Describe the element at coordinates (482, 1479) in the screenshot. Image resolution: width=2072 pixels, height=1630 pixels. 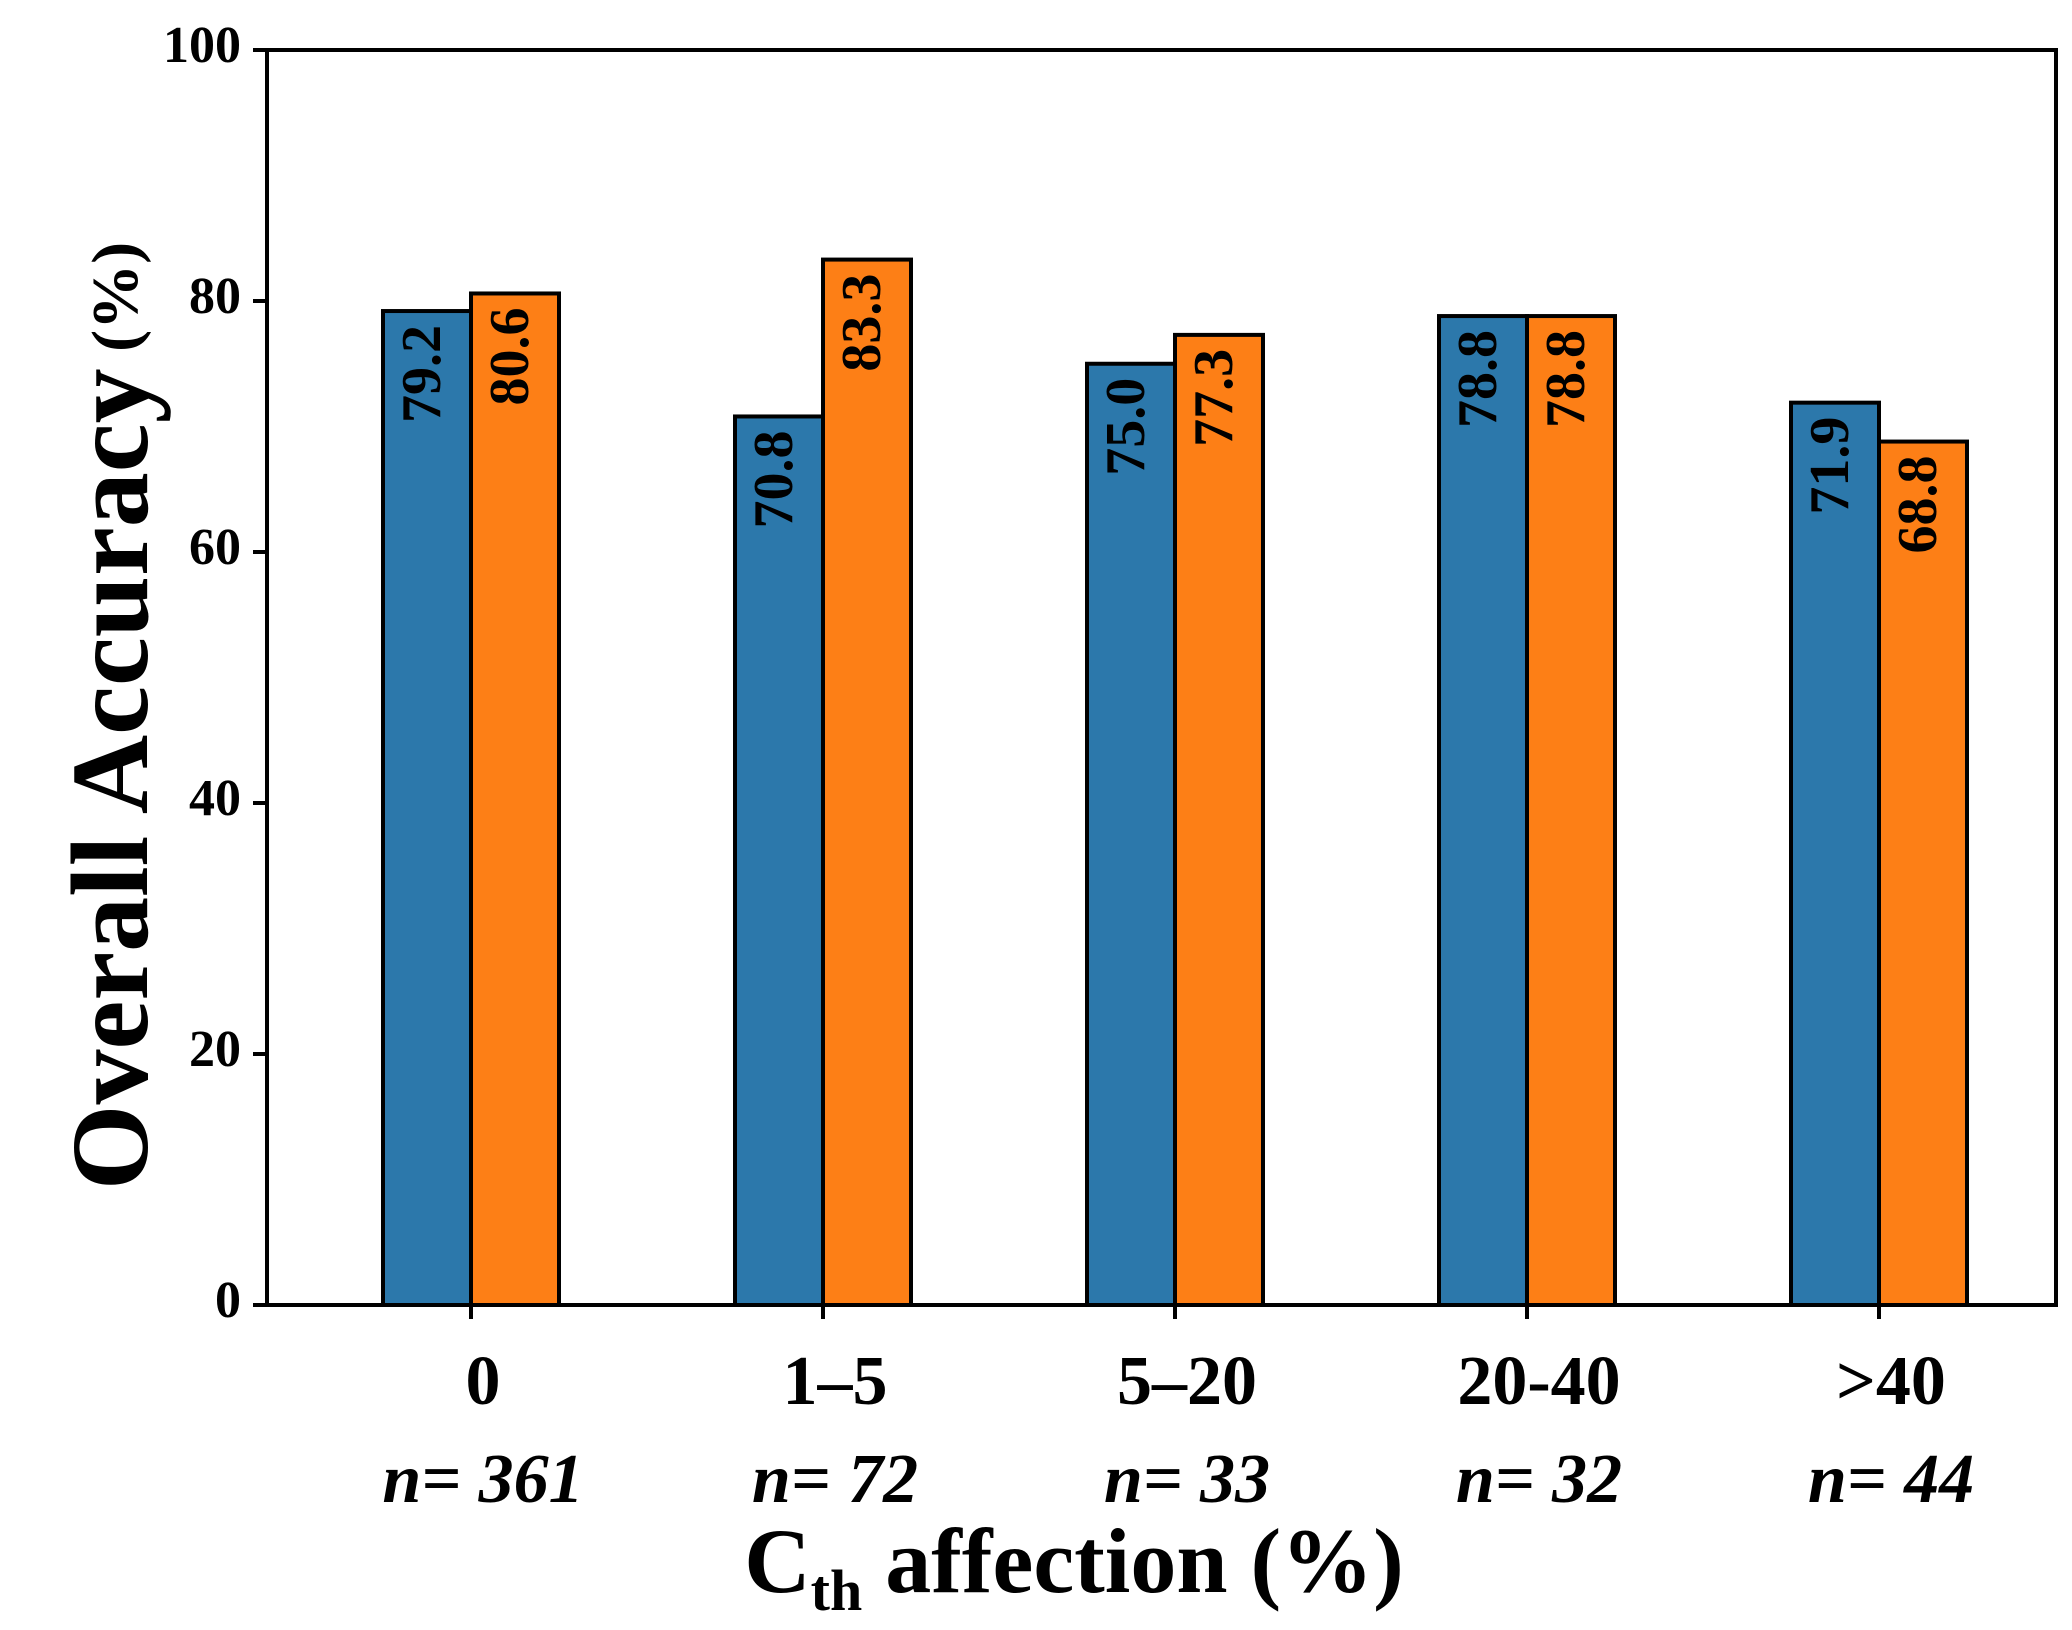
I see `sample-size-label: n= 361` at that location.